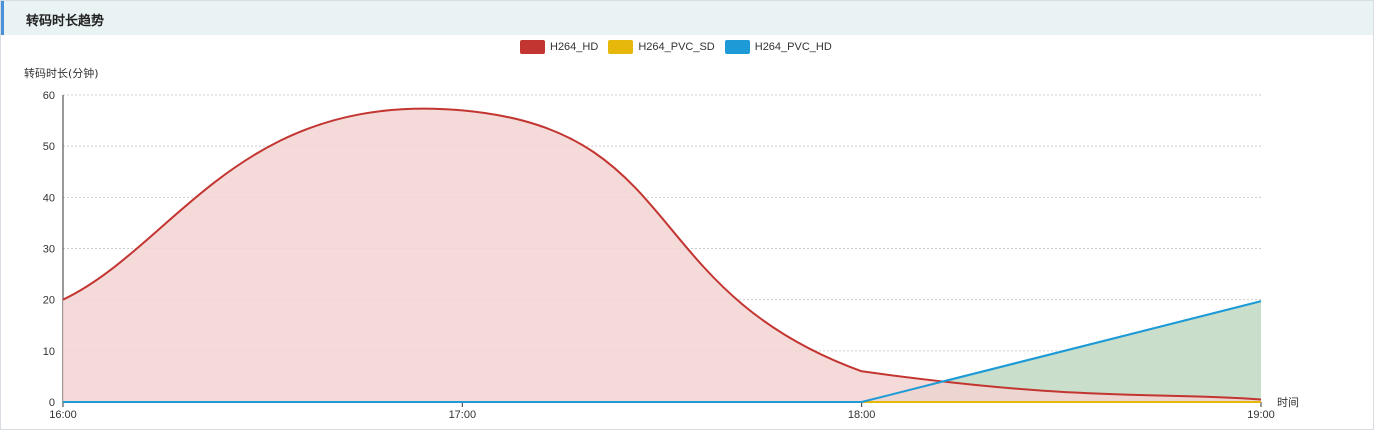  Describe the element at coordinates (52, 403) in the screenshot. I see `y-tick-label: 0` at that location.